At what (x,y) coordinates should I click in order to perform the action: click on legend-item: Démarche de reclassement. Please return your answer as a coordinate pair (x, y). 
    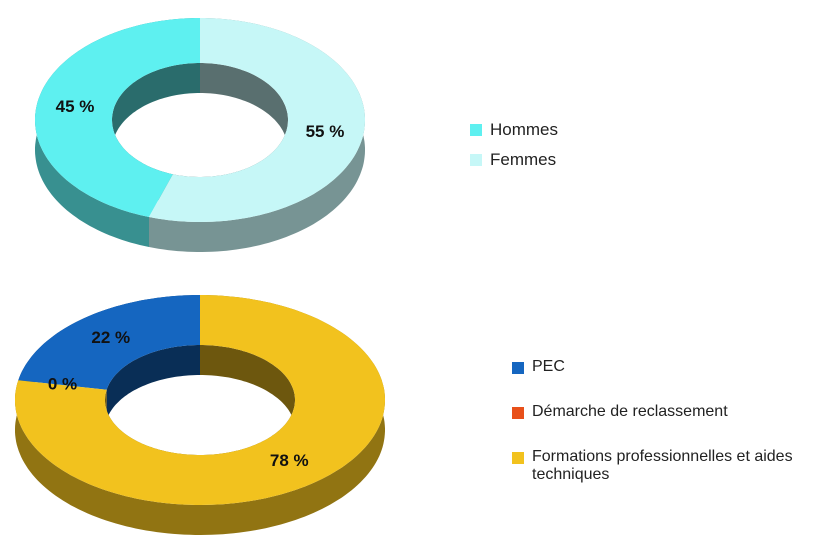
    Looking at the image, I should click on (620, 412).